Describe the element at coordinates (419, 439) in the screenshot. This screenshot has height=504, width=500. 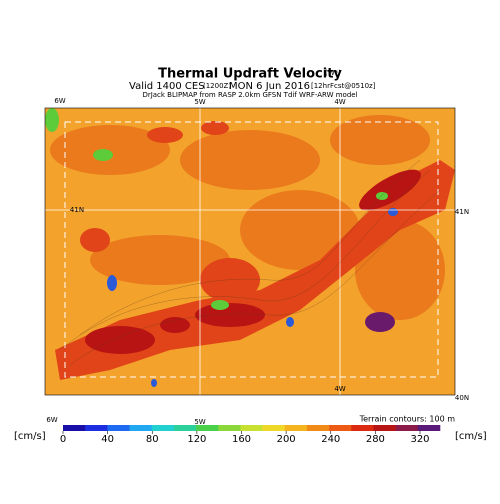
I see `colorbar-tick-label: 320` at that location.